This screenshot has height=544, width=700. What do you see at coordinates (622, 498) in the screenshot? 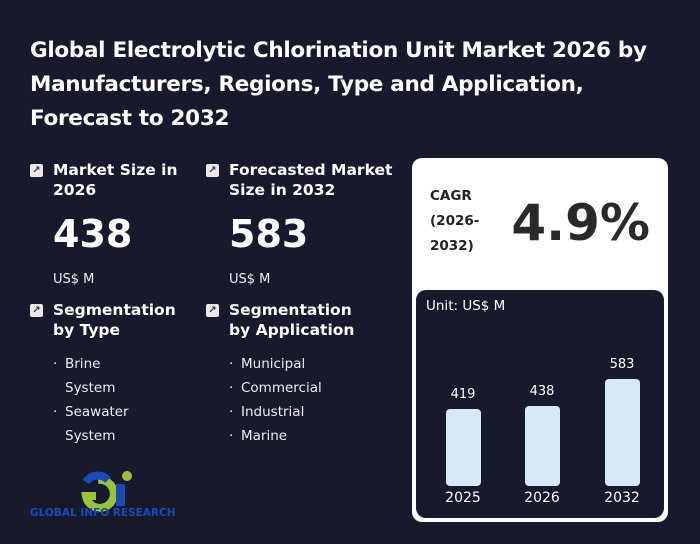
I see `x-tick-label: 2032` at bounding box center [622, 498].